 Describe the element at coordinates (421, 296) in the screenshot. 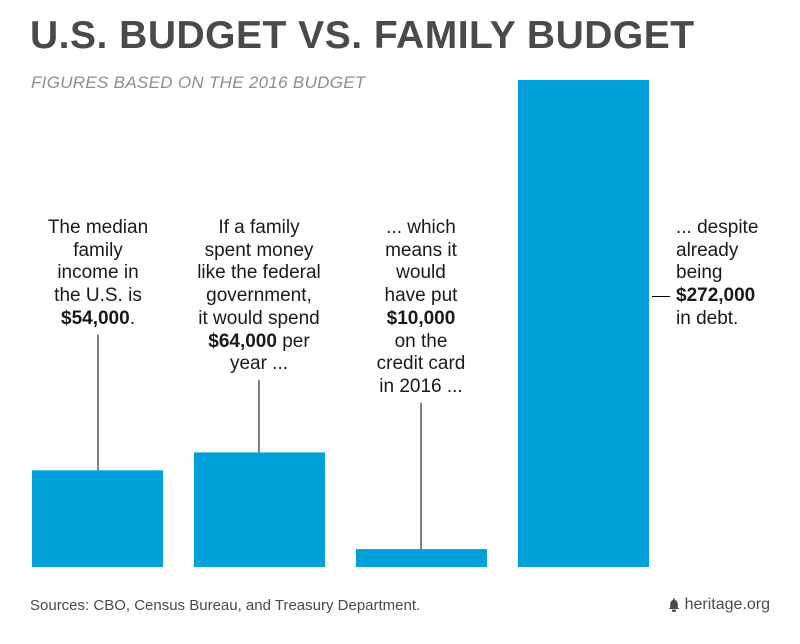

I see `annotation-line: have put` at that location.